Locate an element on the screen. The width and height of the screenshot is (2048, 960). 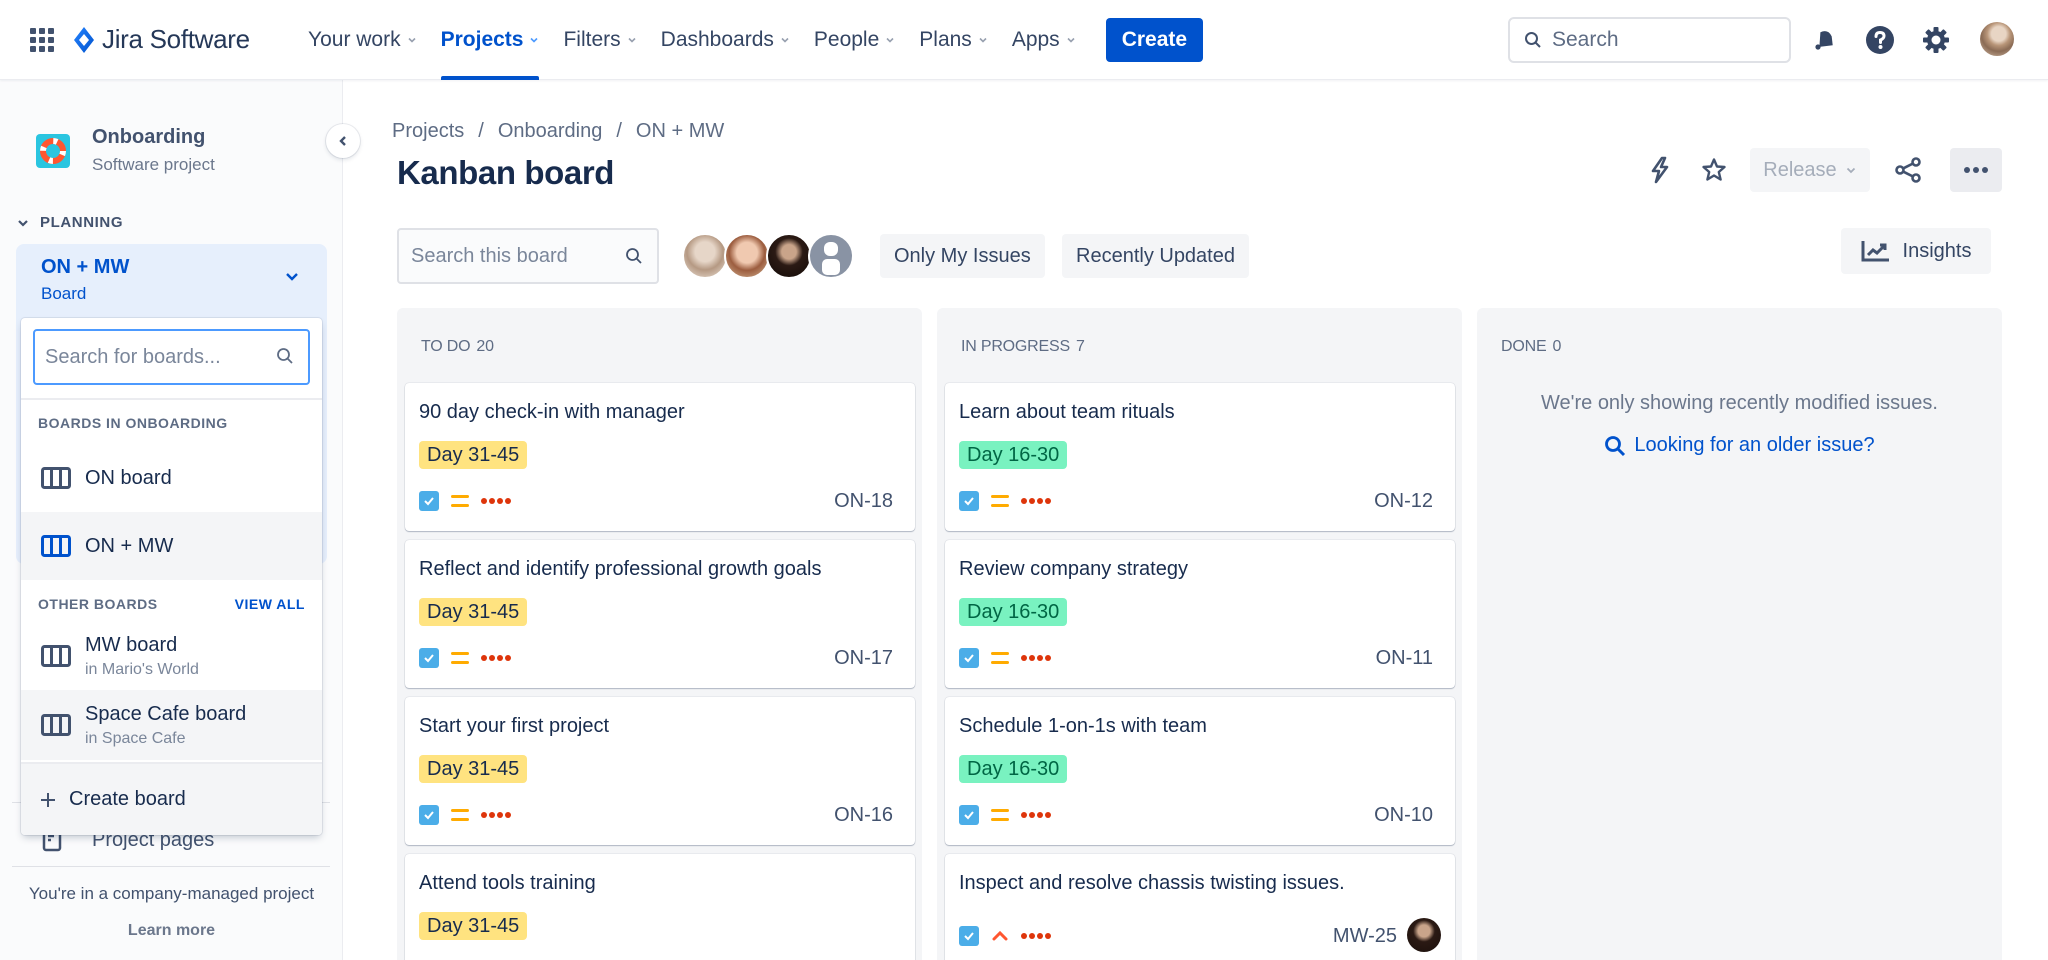
release-button: Release is located at coordinates (1810, 170).